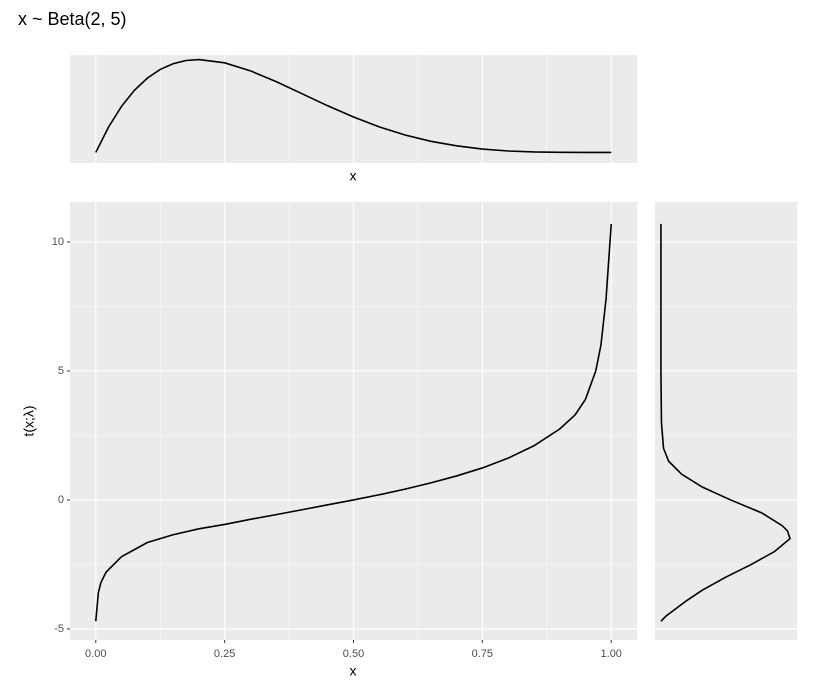 This screenshot has width=814, height=698. What do you see at coordinates (224, 654) in the screenshot?
I see `x-tick-label: 0.25` at bounding box center [224, 654].